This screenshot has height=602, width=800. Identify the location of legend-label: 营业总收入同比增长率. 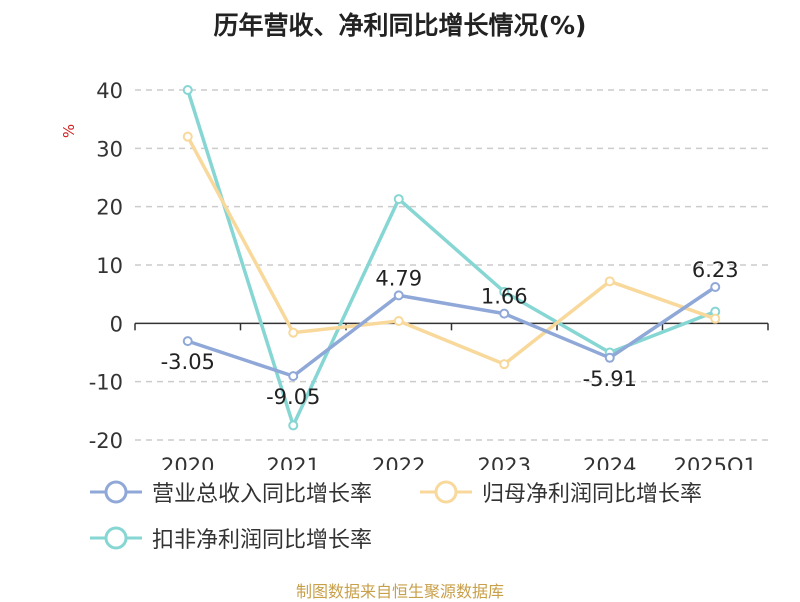
(262, 494).